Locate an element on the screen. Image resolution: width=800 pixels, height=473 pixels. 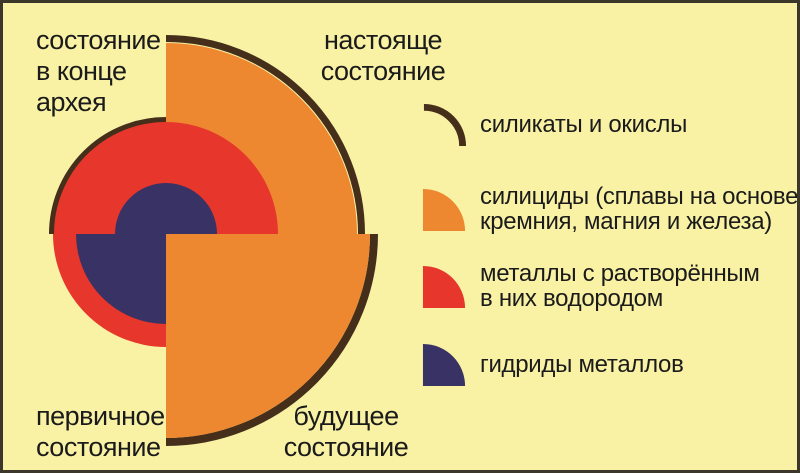
label-line: силикаты и окислы is located at coordinates (584, 124).